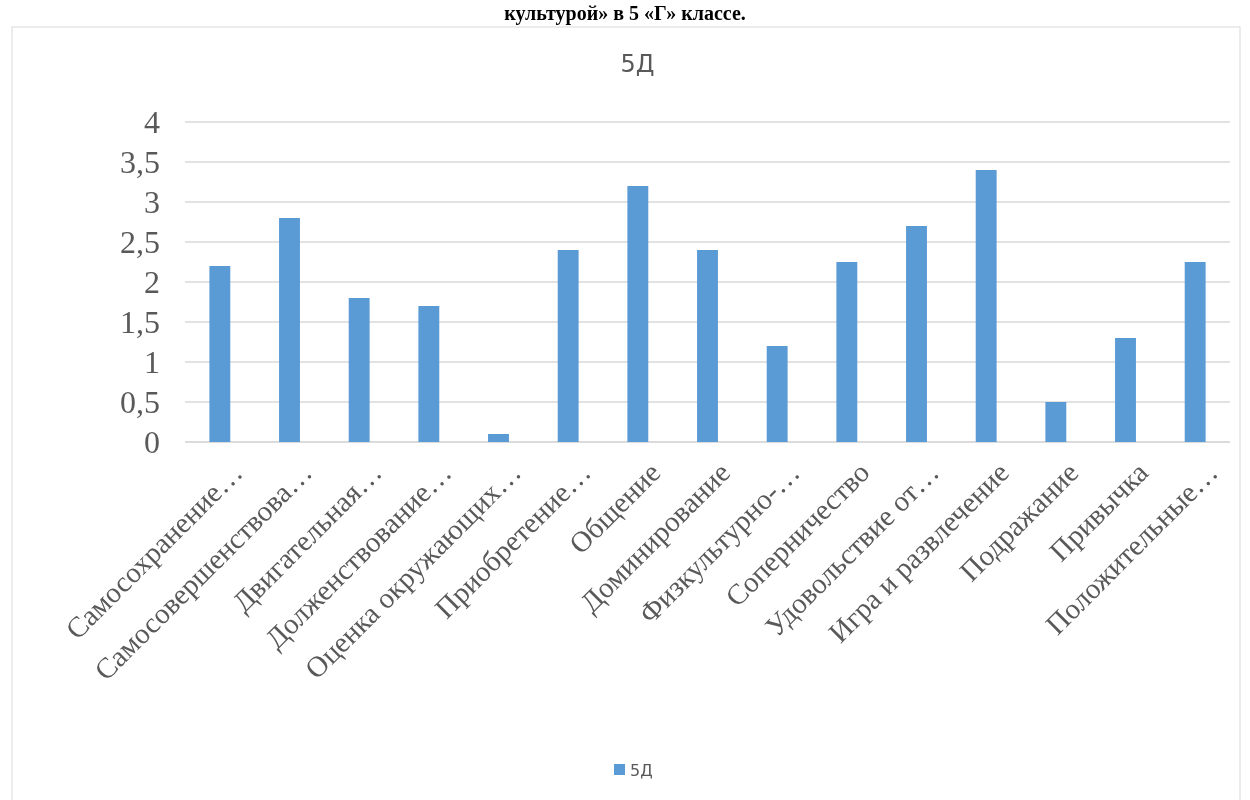 The height and width of the screenshot is (800, 1250). Describe the element at coordinates (152, 202) in the screenshot. I see `y-tick-label: 3` at that location.